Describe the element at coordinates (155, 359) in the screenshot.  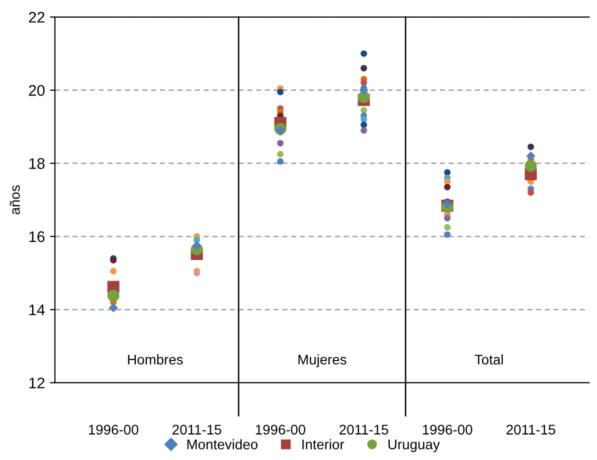
I see `annotation: Hombres` at that location.